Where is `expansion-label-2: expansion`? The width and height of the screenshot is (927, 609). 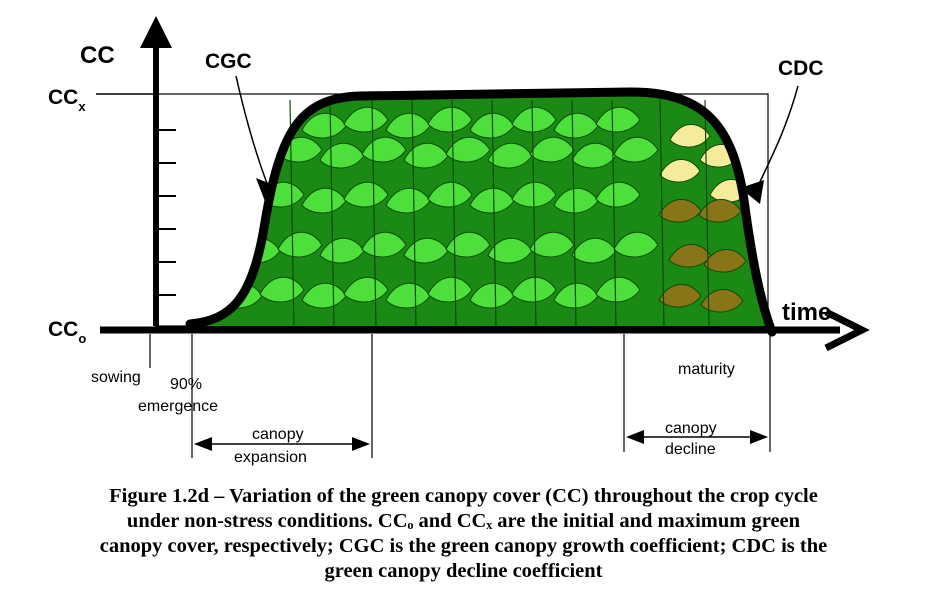
expansion-label-2: expansion is located at coordinates (270, 457).